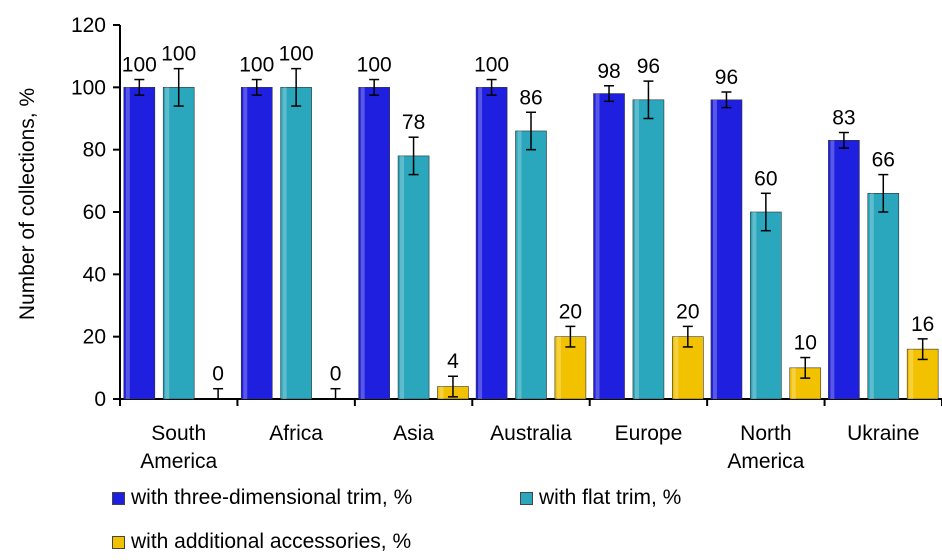  Describe the element at coordinates (88, 87) in the screenshot. I see `y-tick-label: 100` at that location.